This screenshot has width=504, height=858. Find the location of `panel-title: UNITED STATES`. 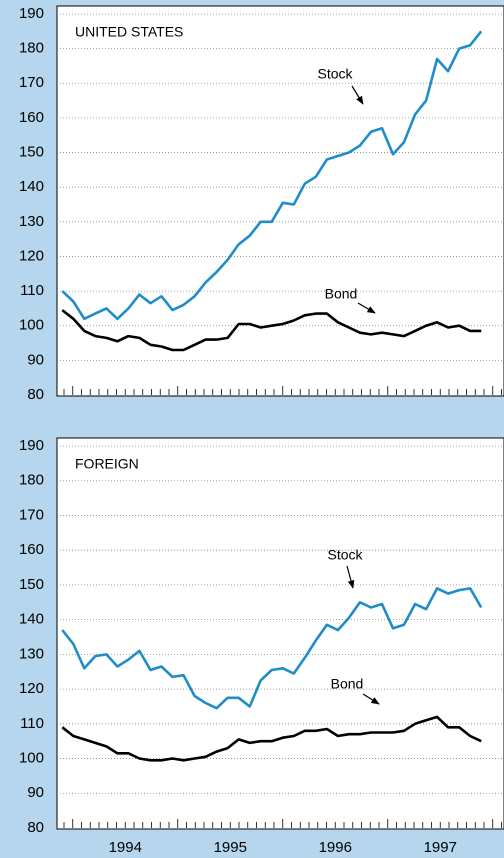

panel-title: UNITED STATES is located at coordinates (129, 32).